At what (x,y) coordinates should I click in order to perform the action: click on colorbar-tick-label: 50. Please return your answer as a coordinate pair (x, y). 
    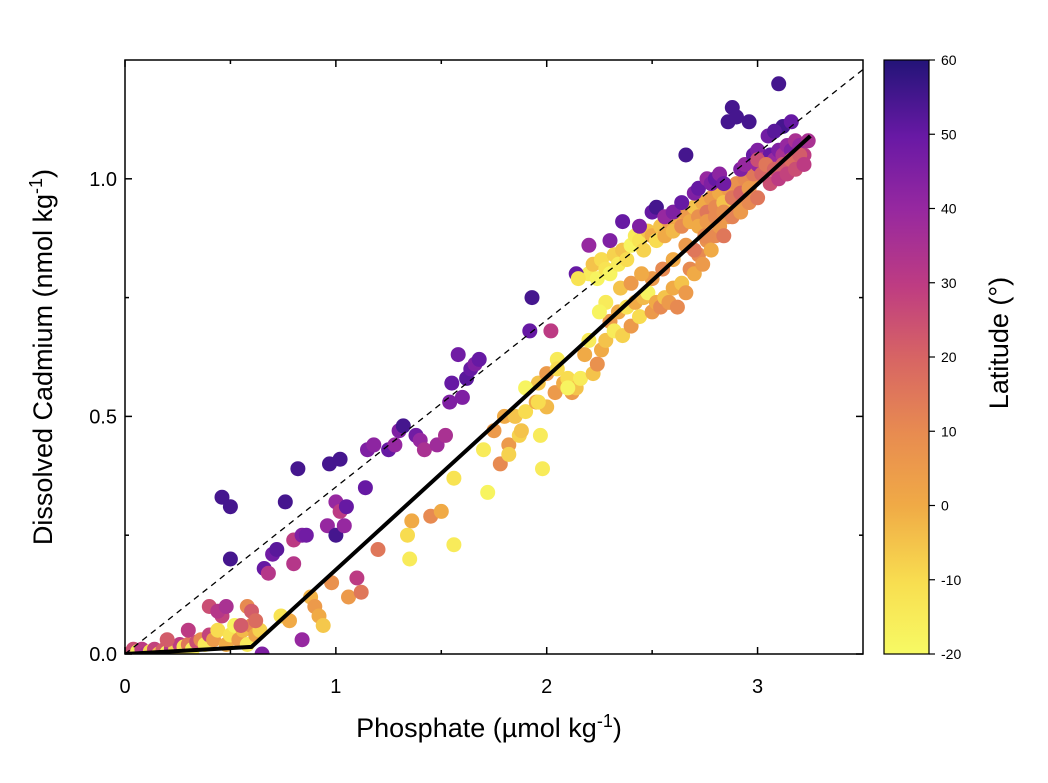
    Looking at the image, I should click on (949, 134).